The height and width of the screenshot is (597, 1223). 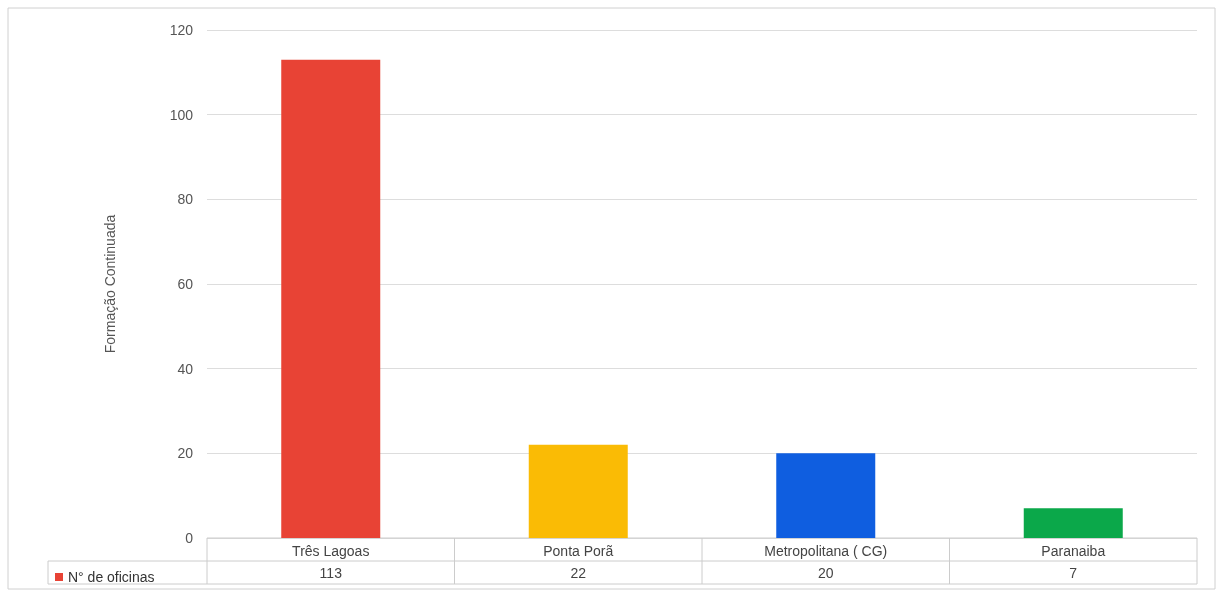 I want to click on y-tick-label: 0, so click(x=189, y=538).